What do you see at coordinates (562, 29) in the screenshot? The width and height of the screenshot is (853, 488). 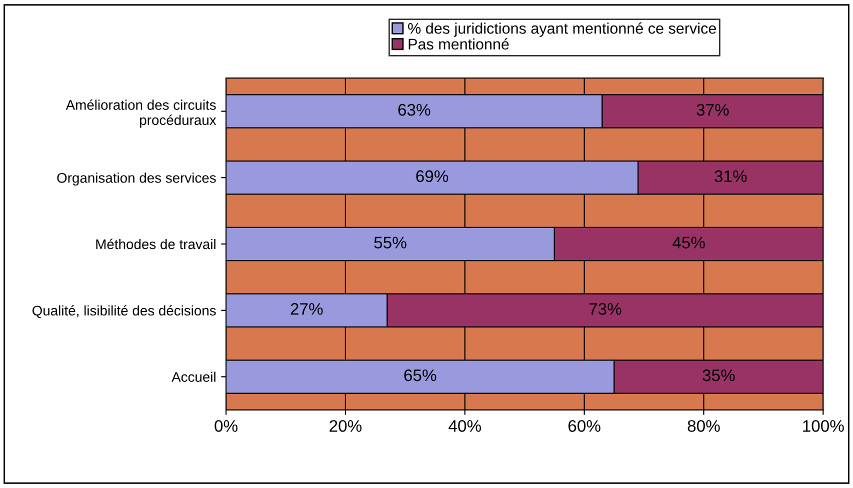 I see `legend-label: % des juridictions ayant mentionné ce service` at bounding box center [562, 29].